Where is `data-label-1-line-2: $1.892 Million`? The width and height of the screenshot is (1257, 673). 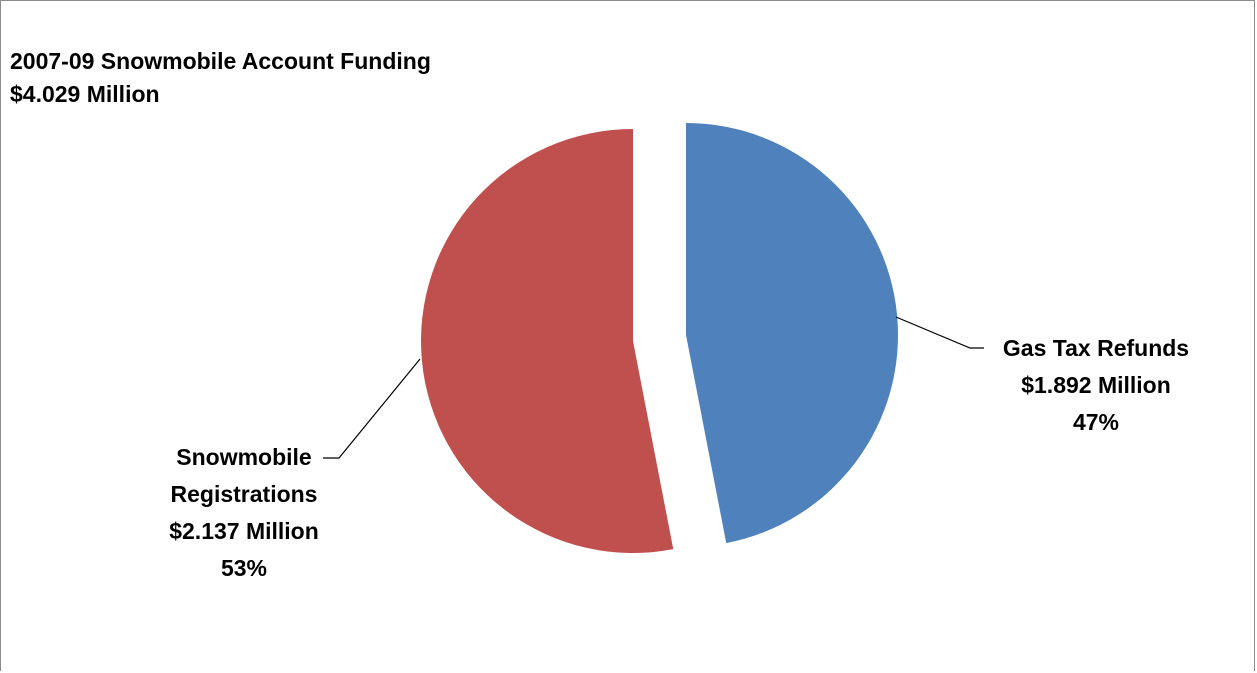
data-label-1-line-2: $1.892 Million is located at coordinates (1096, 385).